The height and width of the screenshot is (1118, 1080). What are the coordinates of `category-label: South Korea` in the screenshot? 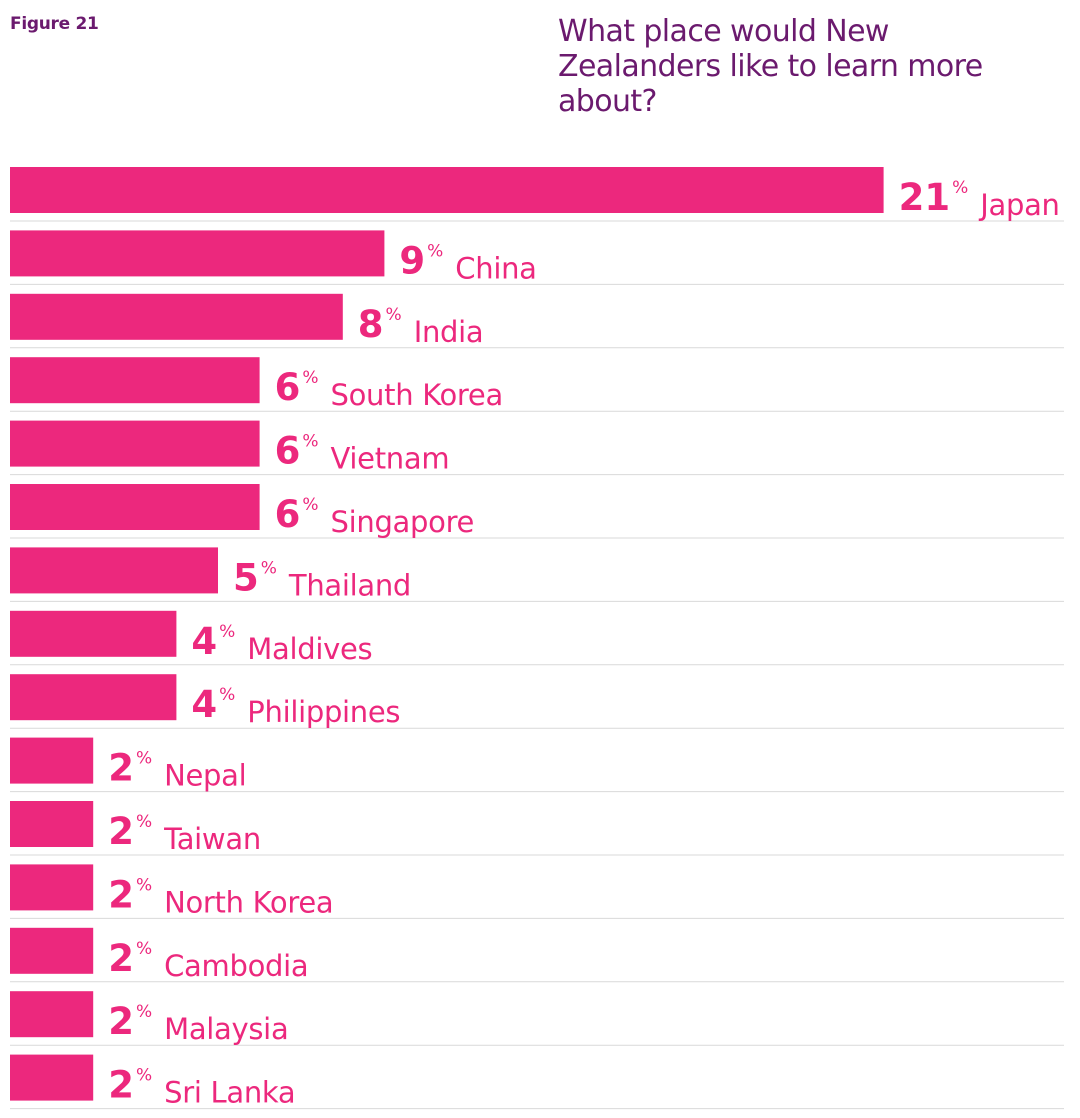 It's located at (417, 395).